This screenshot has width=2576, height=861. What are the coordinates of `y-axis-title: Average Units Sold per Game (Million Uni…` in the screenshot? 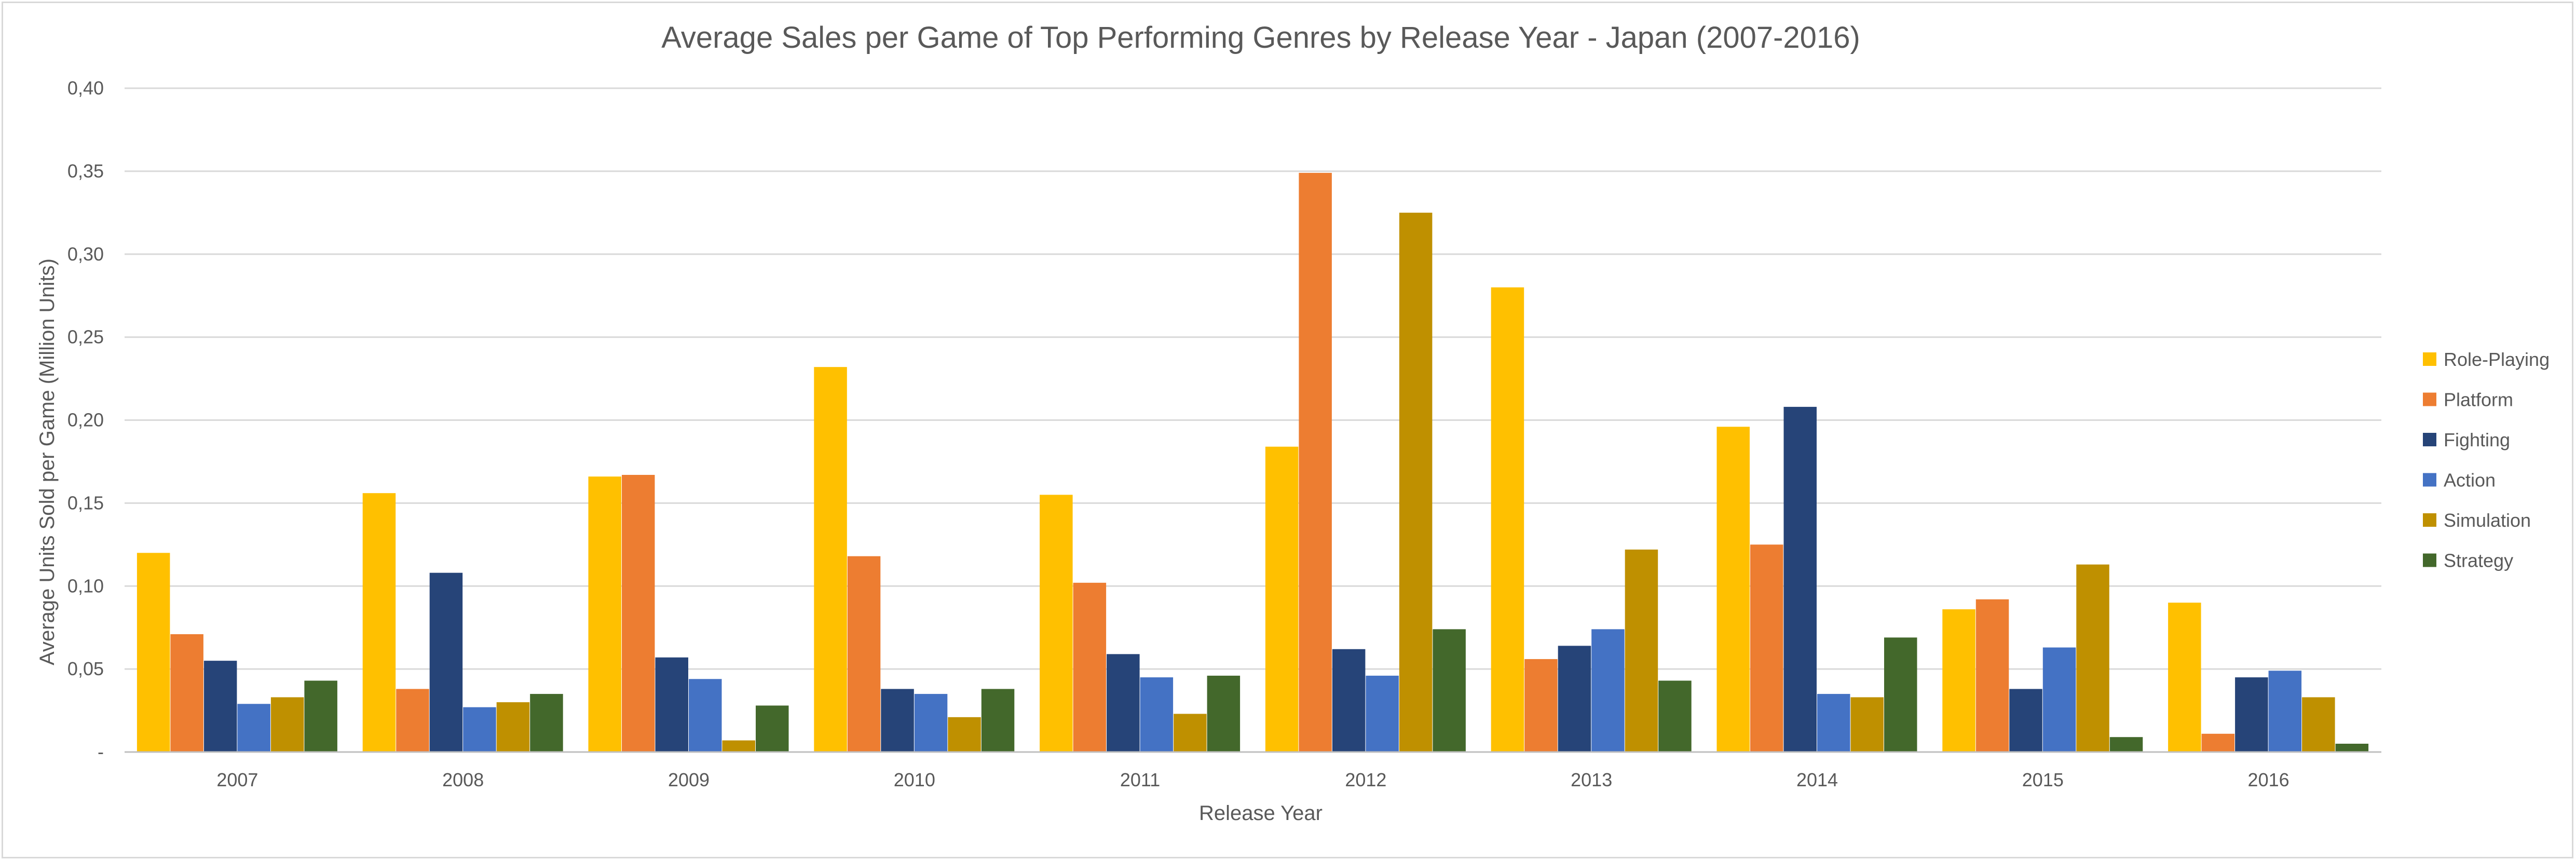 It's located at (47, 461).